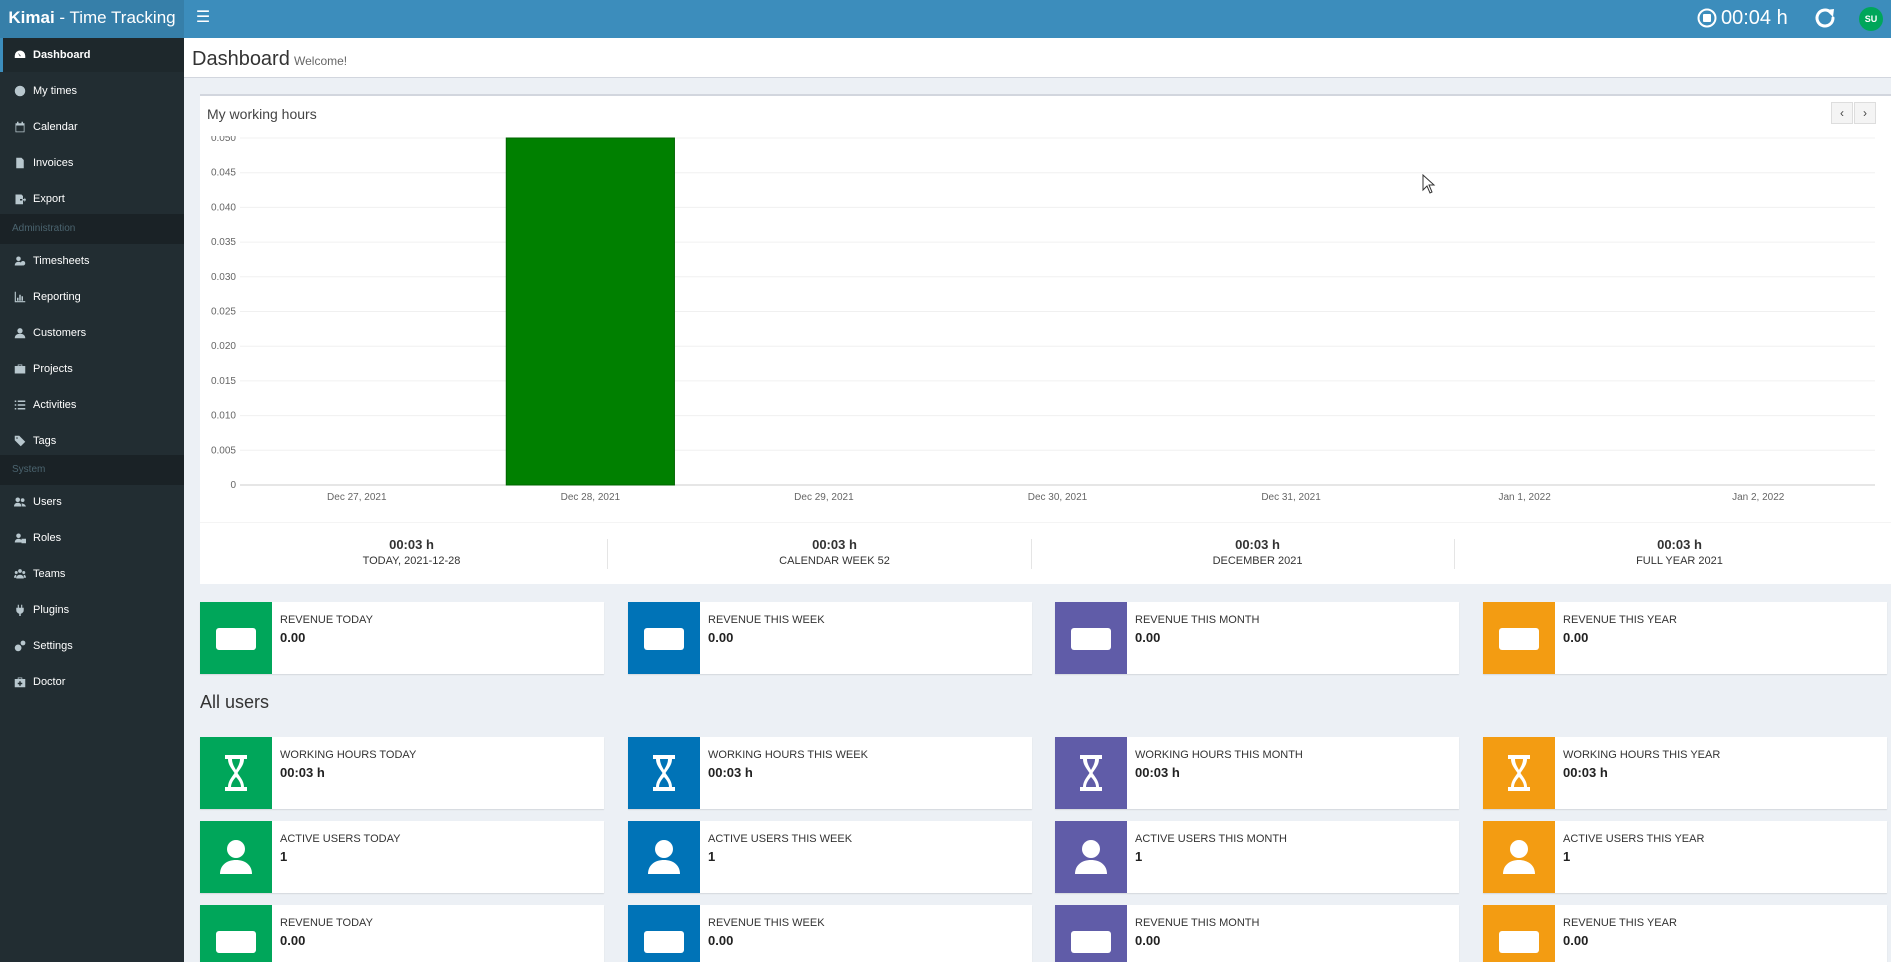 This screenshot has height=962, width=1891. I want to click on sidebar-item-dashboard: Dashboard, so click(92, 55).